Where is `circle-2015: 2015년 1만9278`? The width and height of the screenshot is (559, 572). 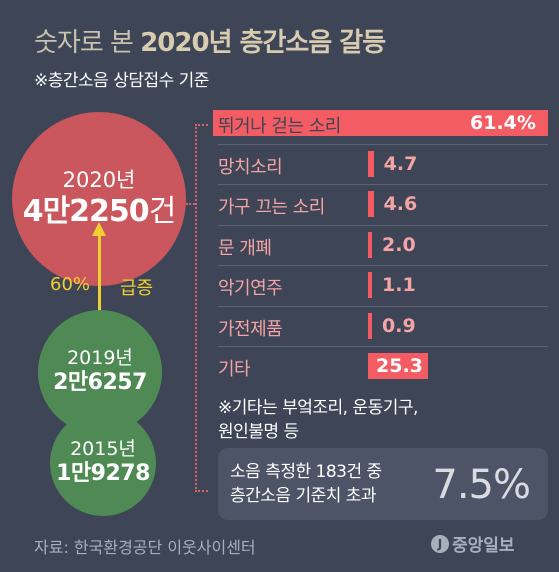
circle-2015: 2015년 1만9278 is located at coordinates (103, 463).